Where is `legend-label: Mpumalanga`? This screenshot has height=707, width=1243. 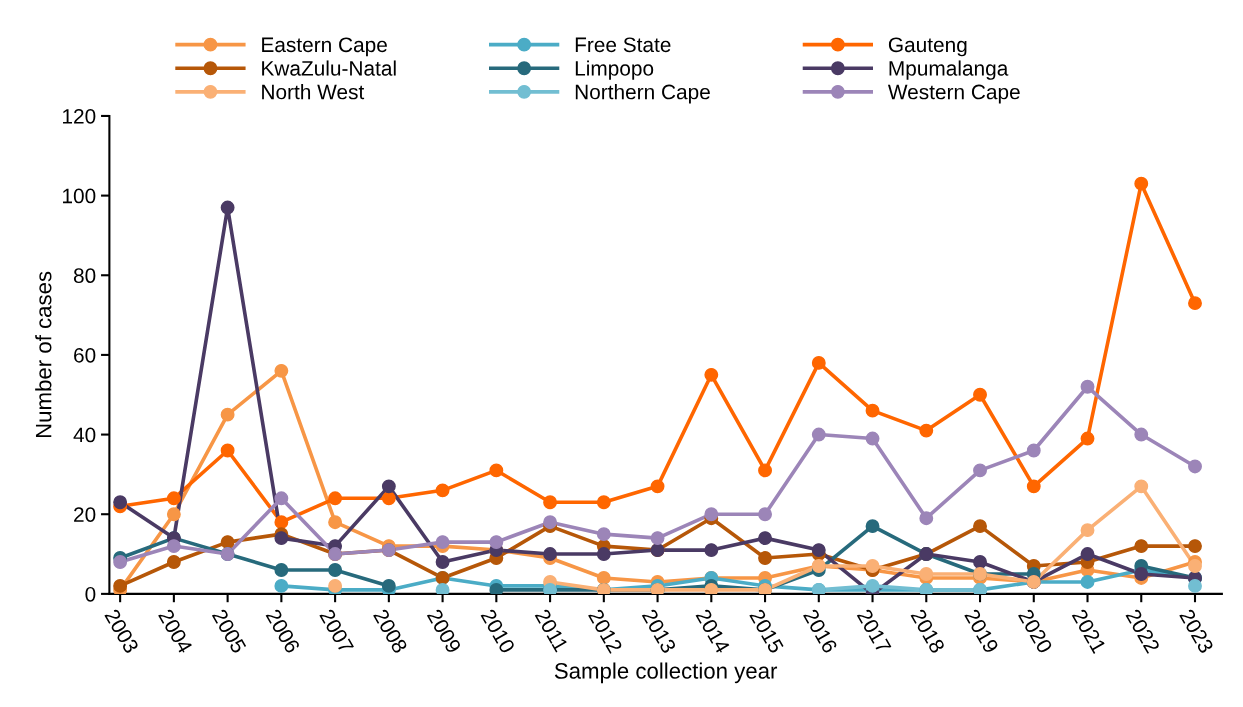
legend-label: Mpumalanga is located at coordinates (949, 70).